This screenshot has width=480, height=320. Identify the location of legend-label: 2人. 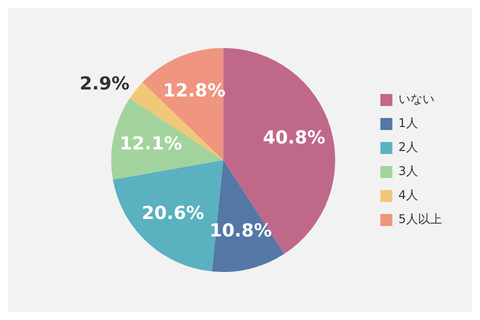
(408, 147).